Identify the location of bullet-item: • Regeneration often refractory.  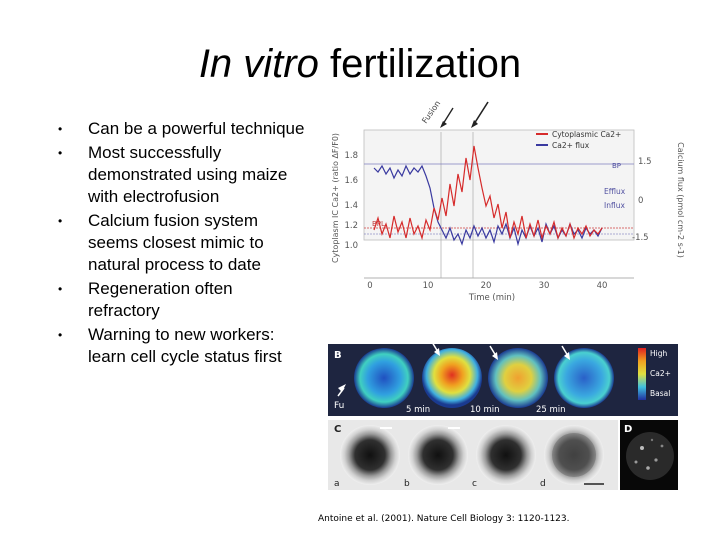
(183, 300).